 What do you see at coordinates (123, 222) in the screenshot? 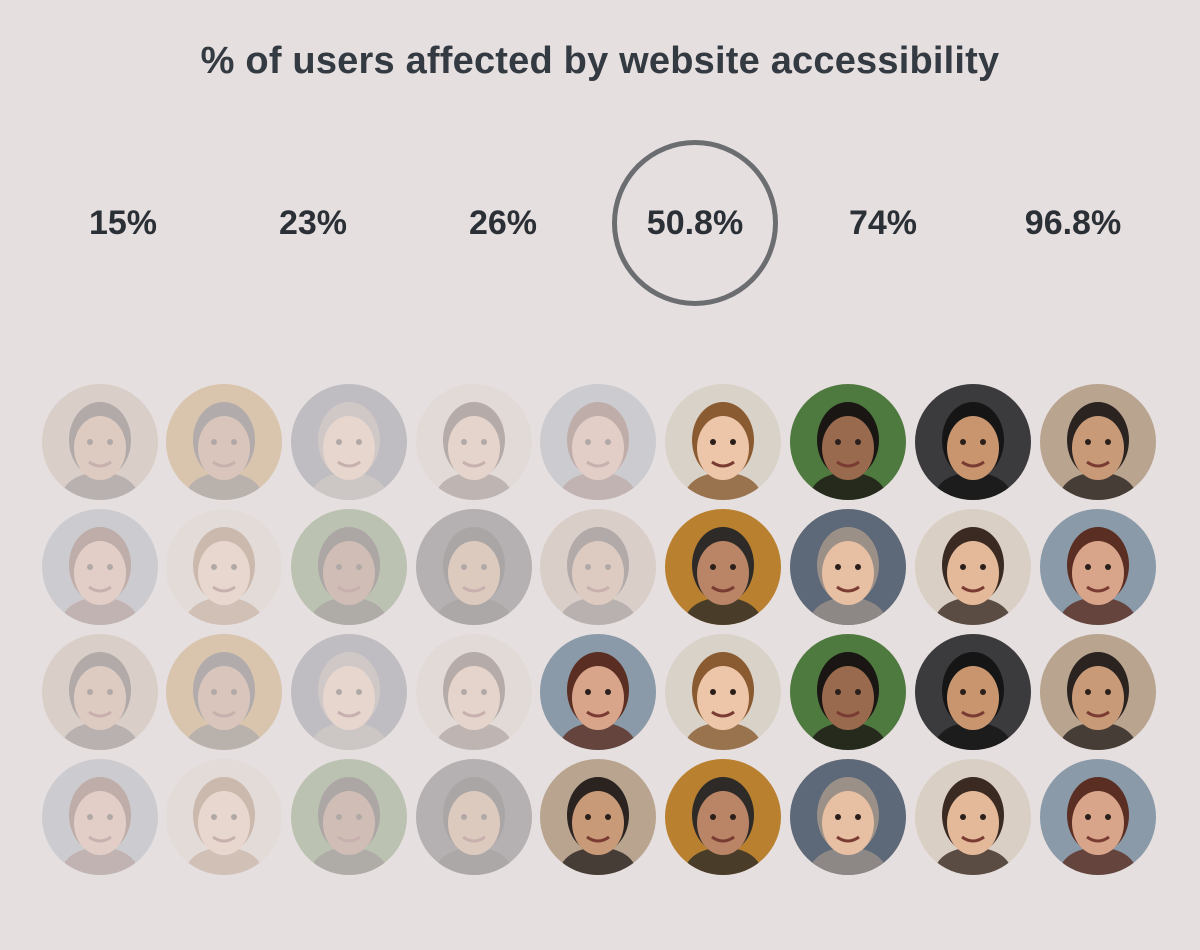
I see `percentage-option-1: 15%` at bounding box center [123, 222].